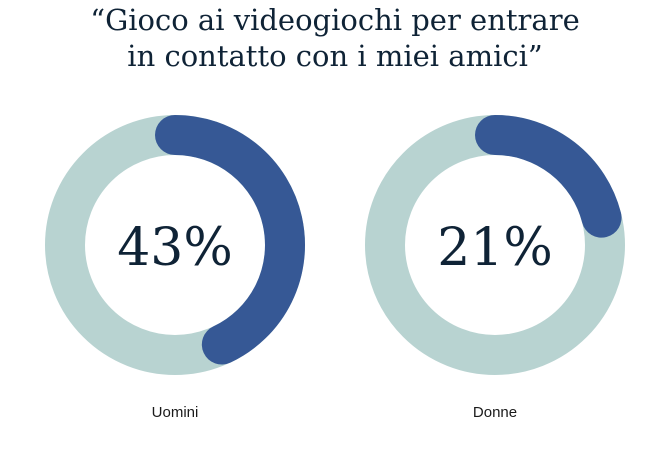 Image resolution: width=670 pixels, height=450 pixels. I want to click on donut-label-donne: Donne, so click(495, 412).